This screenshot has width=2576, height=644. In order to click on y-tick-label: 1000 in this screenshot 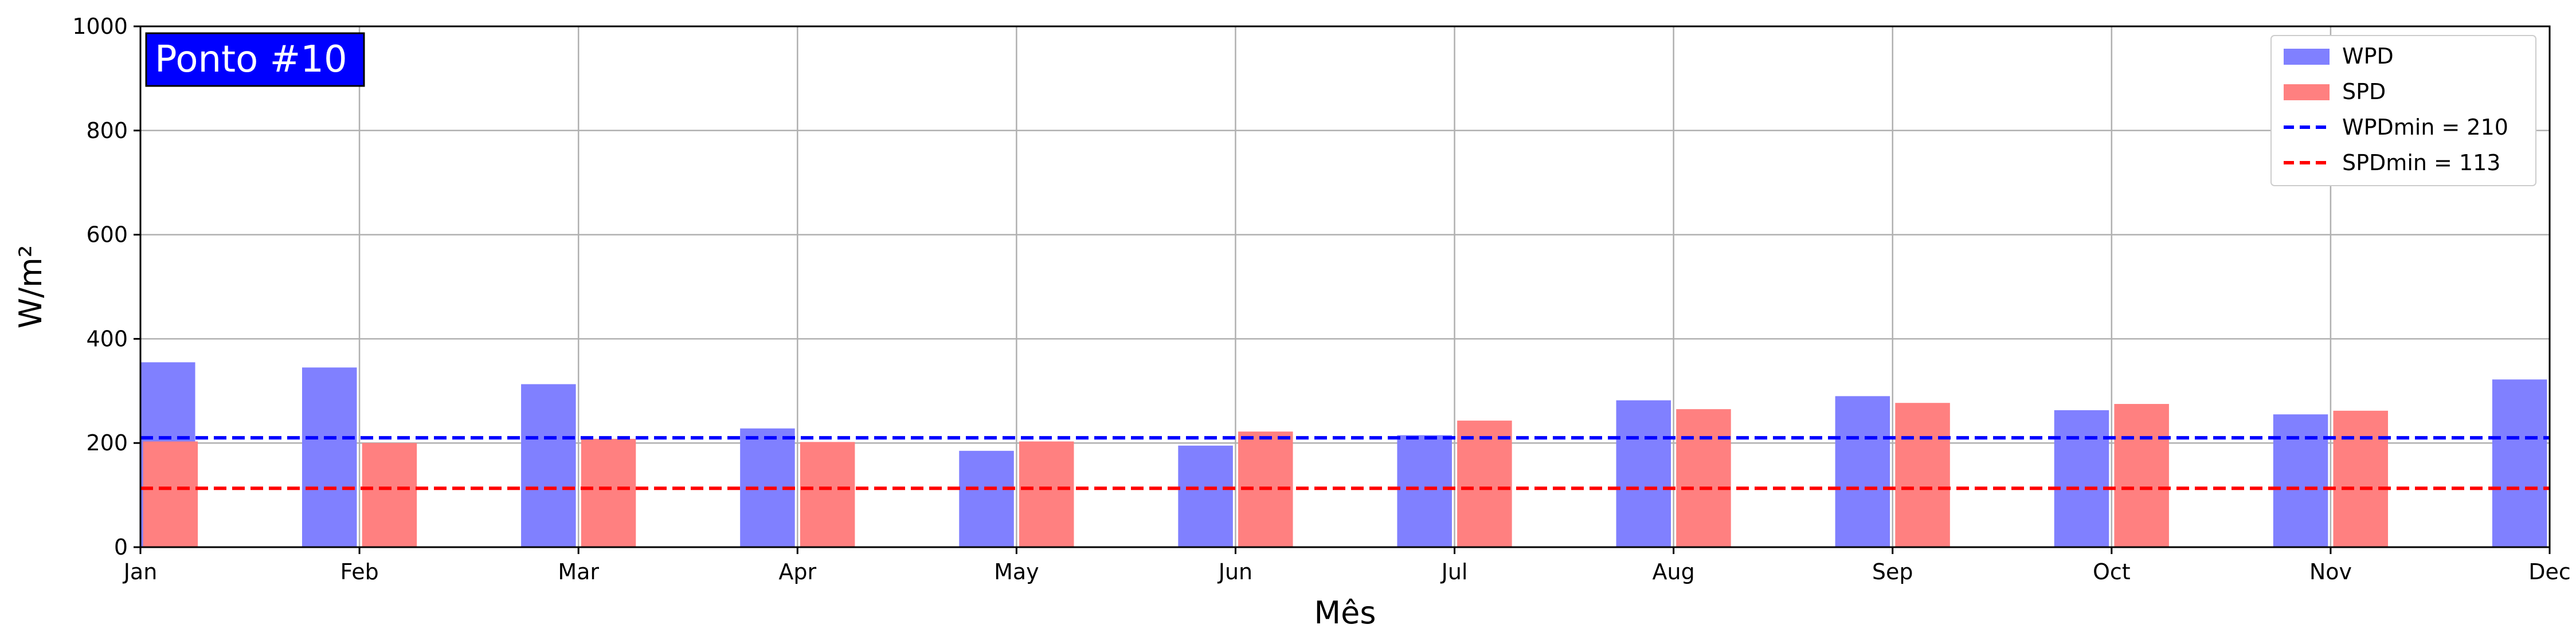, I will do `click(100, 27)`.